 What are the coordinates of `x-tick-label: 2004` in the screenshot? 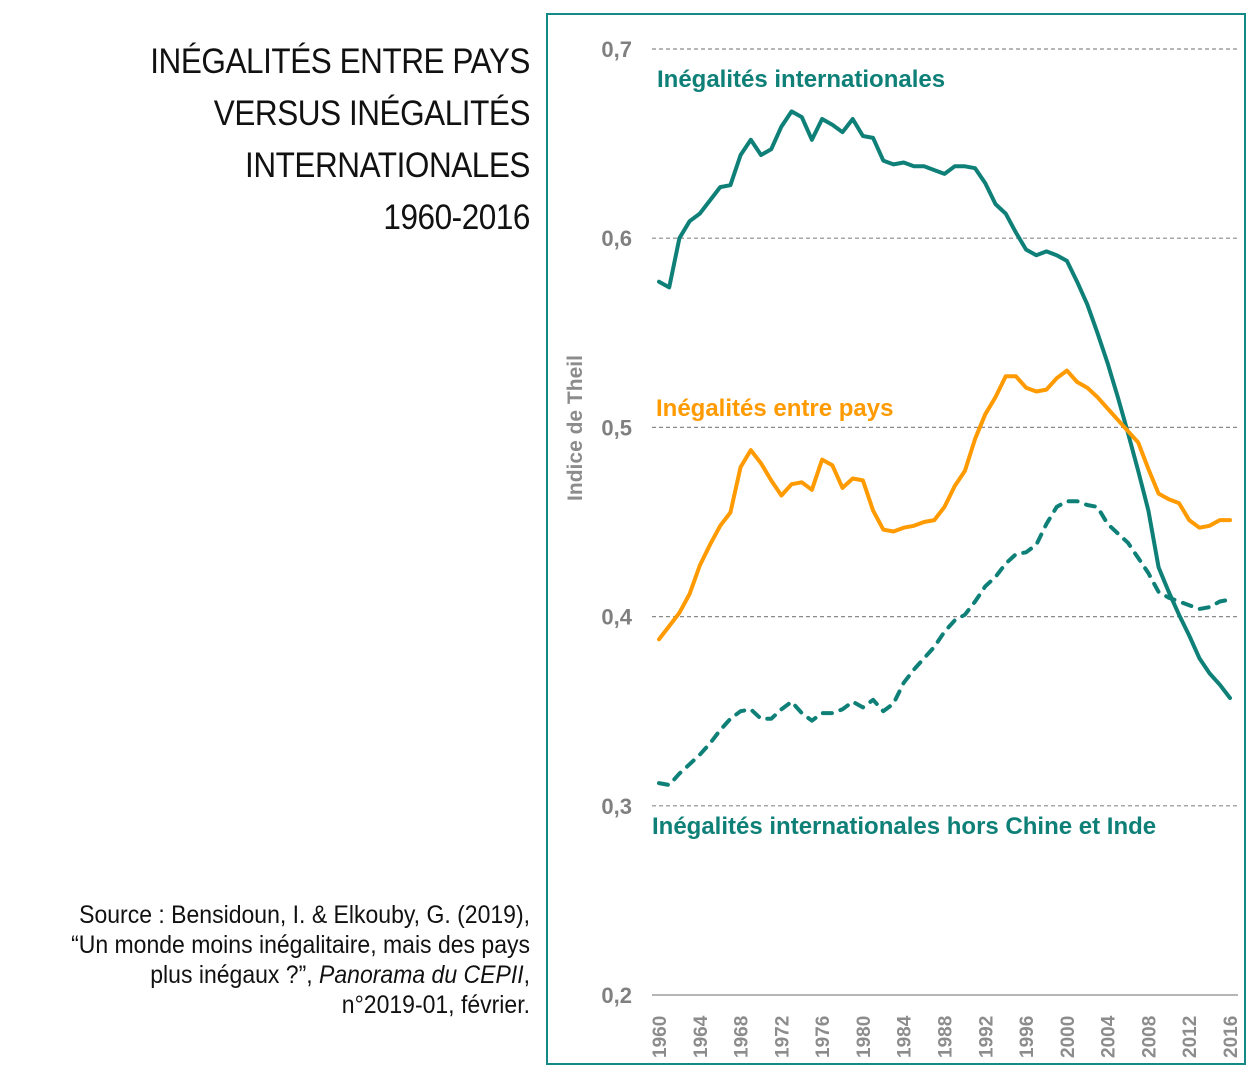 It's located at (1109, 1036).